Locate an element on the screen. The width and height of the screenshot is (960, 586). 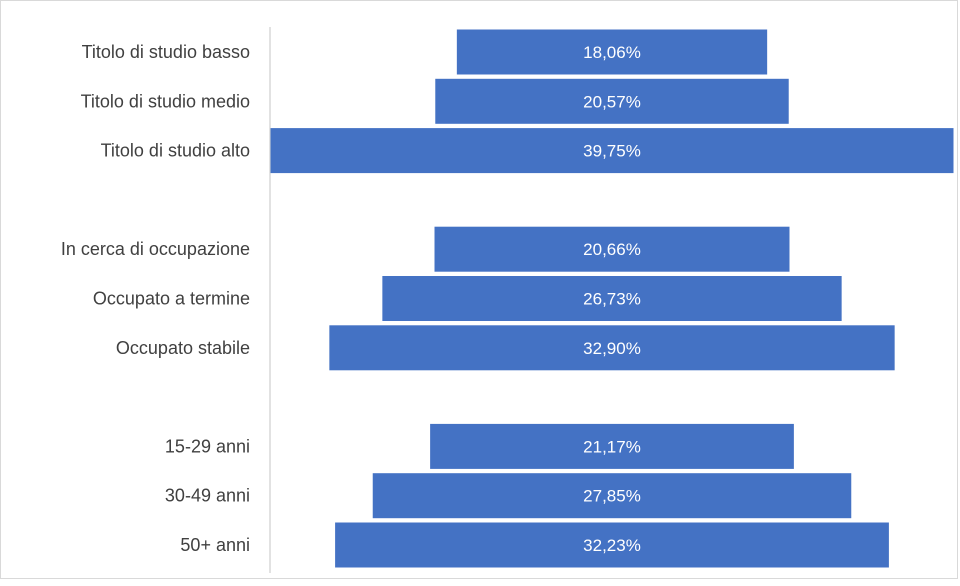
data-label: 18,06% is located at coordinates (612, 52).